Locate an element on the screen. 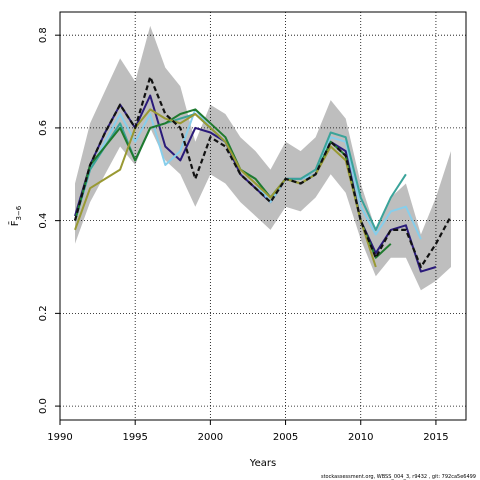 The width and height of the screenshot is (480, 480). x-tick-label: 1990 is located at coordinates (59, 437).